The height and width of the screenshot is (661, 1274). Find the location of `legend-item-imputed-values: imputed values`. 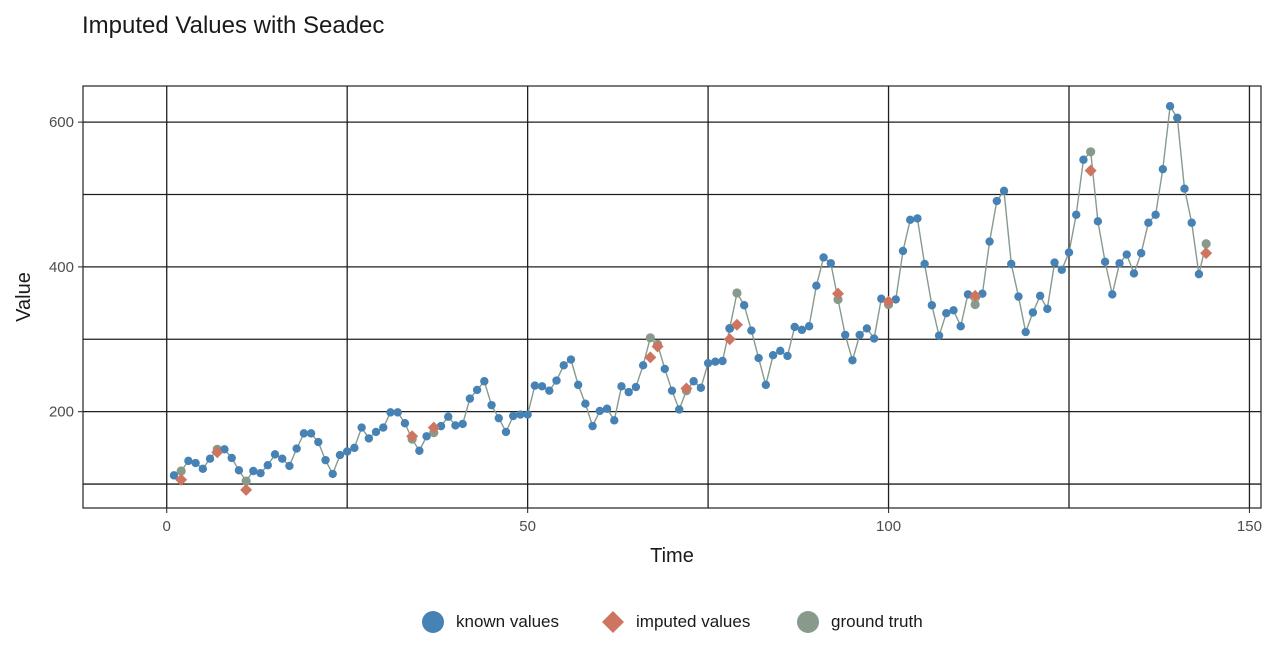

legend-item-imputed-values: imputed values is located at coordinates (675, 622).